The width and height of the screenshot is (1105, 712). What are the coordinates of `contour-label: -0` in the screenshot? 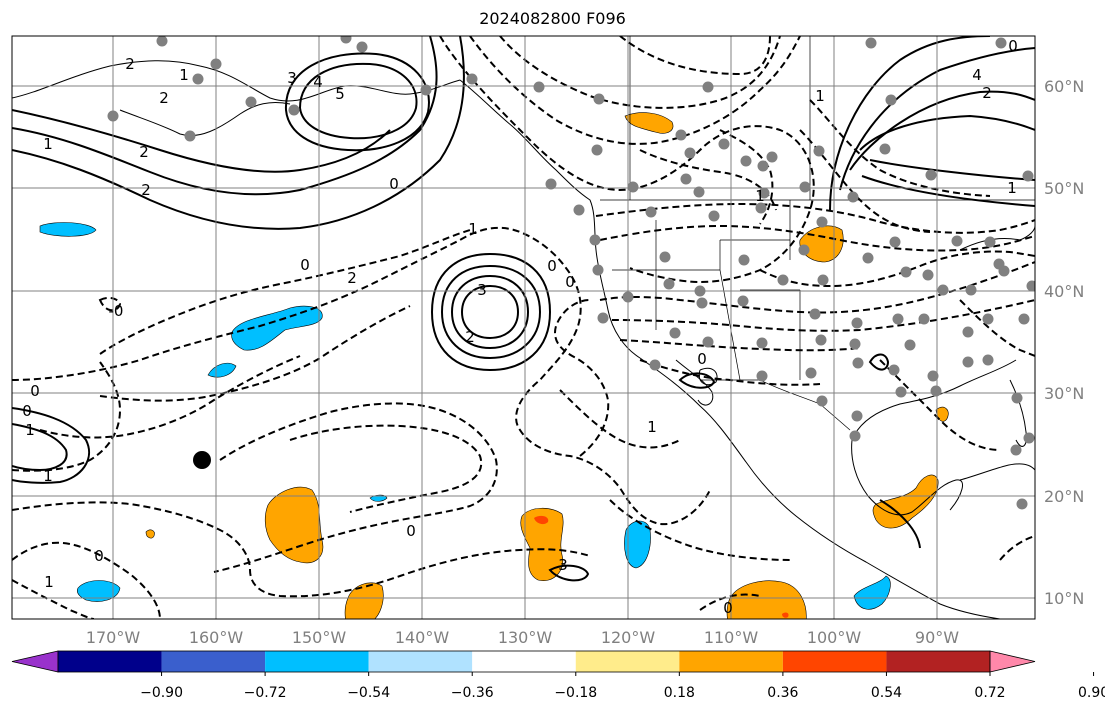 It's located at (116, 311).